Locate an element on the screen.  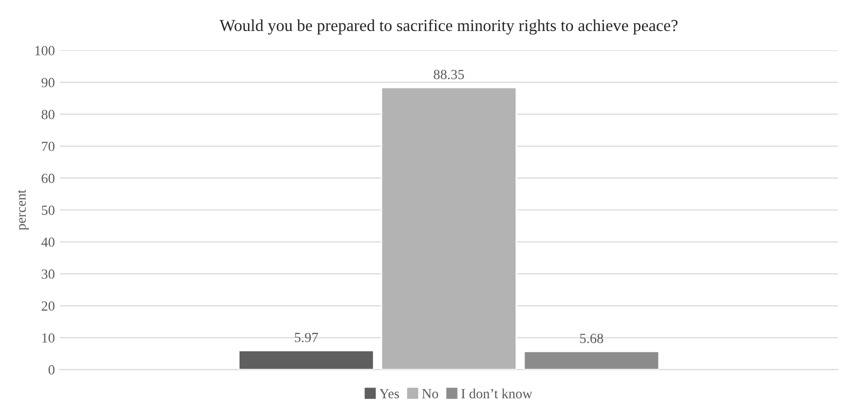
legend-label: No is located at coordinates (430, 393).